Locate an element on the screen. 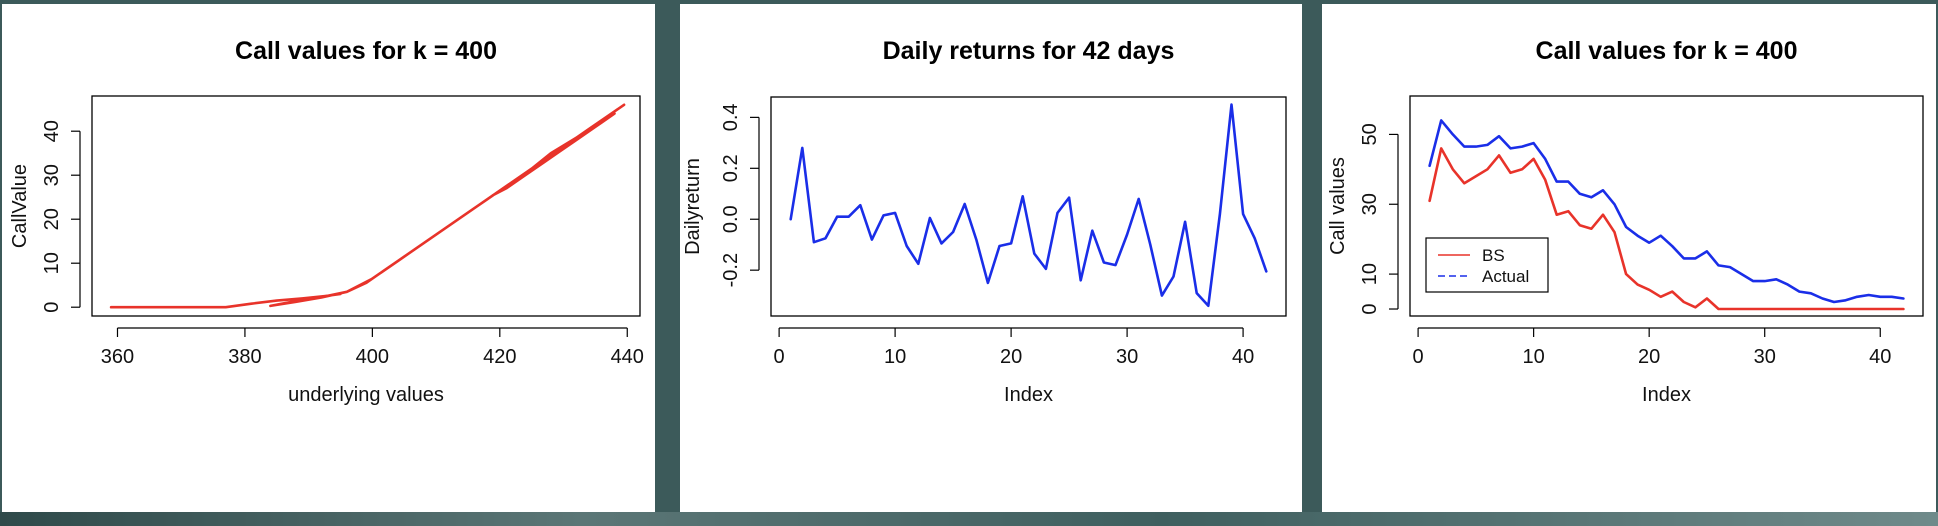  y-tick-label: 50 is located at coordinates (1370, 134).